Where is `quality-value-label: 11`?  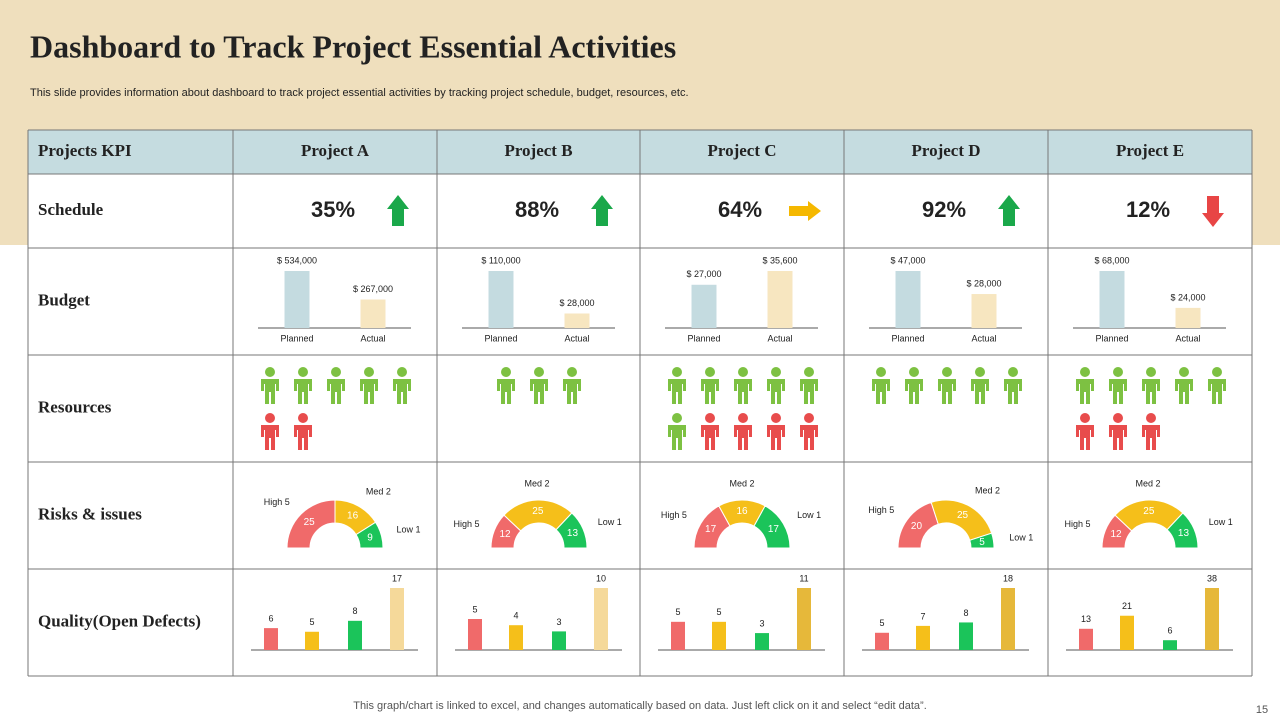
quality-value-label: 11 is located at coordinates (803, 578).